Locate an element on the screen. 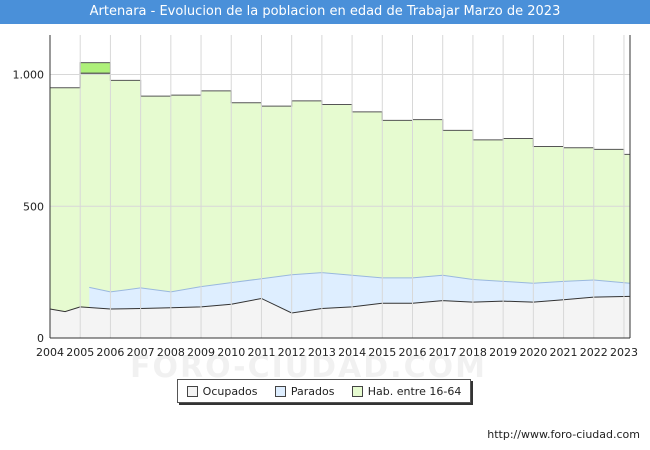 The image size is (650, 450). x-tick-label: 2017 is located at coordinates (443, 352).